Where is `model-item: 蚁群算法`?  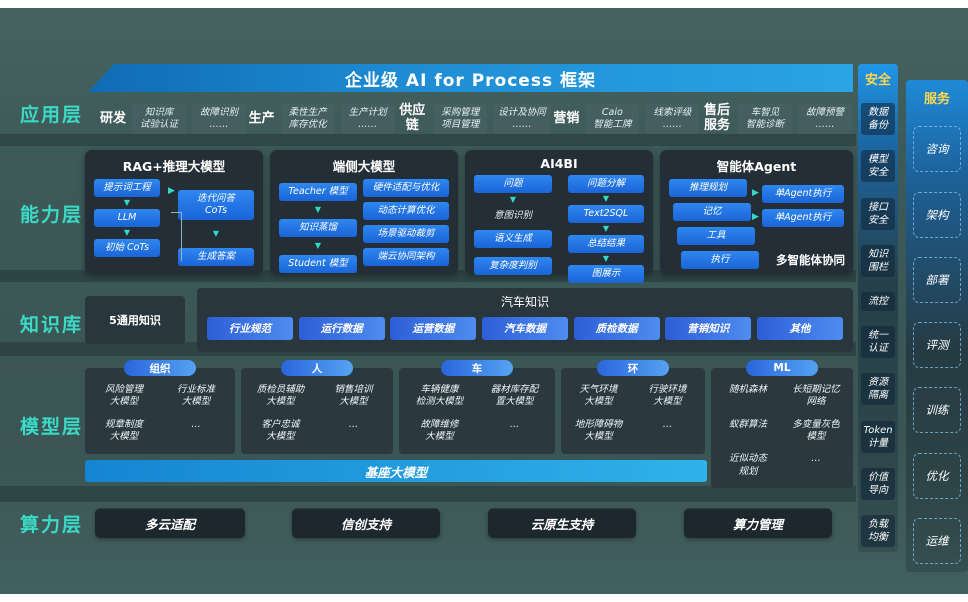
model-item: 蚁群算法 is located at coordinates (747, 424).